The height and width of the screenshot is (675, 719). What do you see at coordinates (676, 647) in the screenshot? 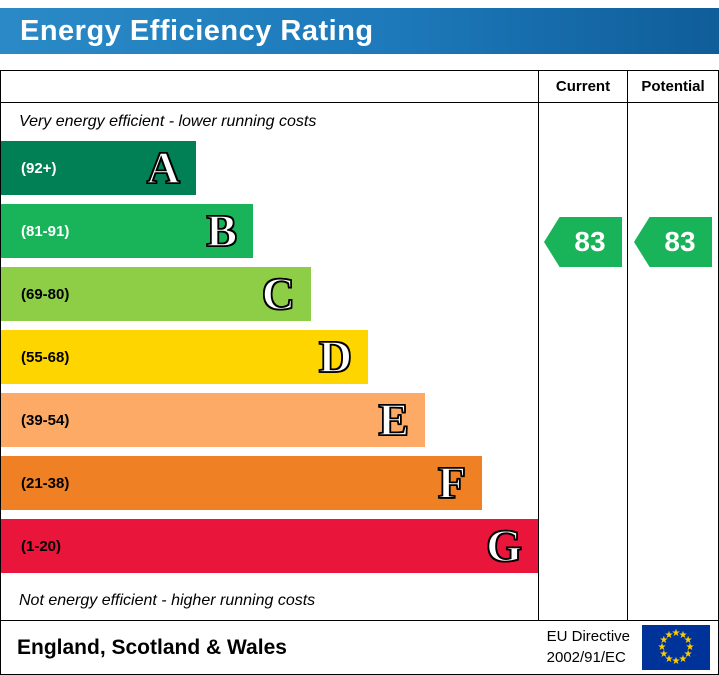
I see `eu-flag-icon: ★ ★ ★ ★ ★ ★ ★ ★ ★ ★ ★ ★` at bounding box center [676, 647].